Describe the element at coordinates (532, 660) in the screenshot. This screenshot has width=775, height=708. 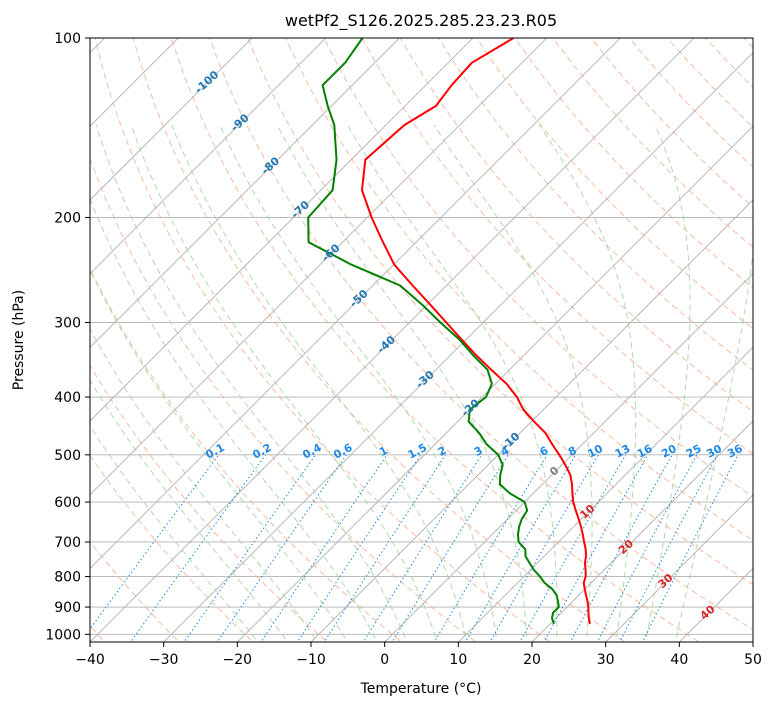
I see `x-tick-label: 20` at that location.